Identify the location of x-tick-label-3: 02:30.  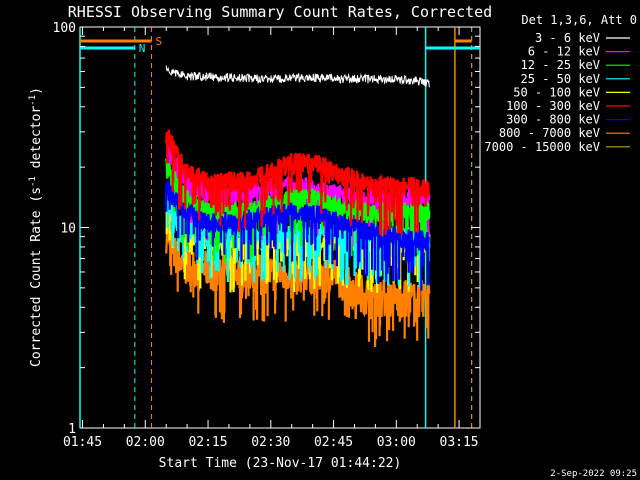
(270, 442).